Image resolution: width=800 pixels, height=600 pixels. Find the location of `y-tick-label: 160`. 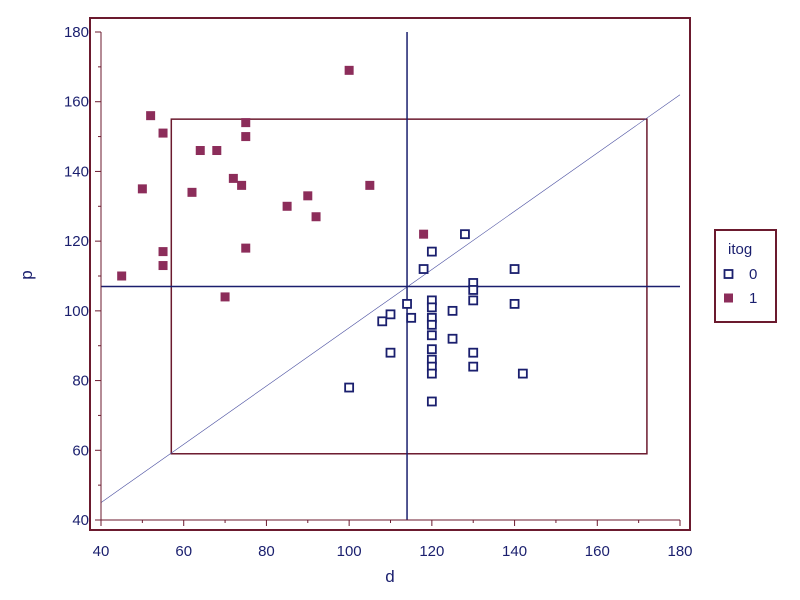

y-tick-label: 160 is located at coordinates (76, 102).